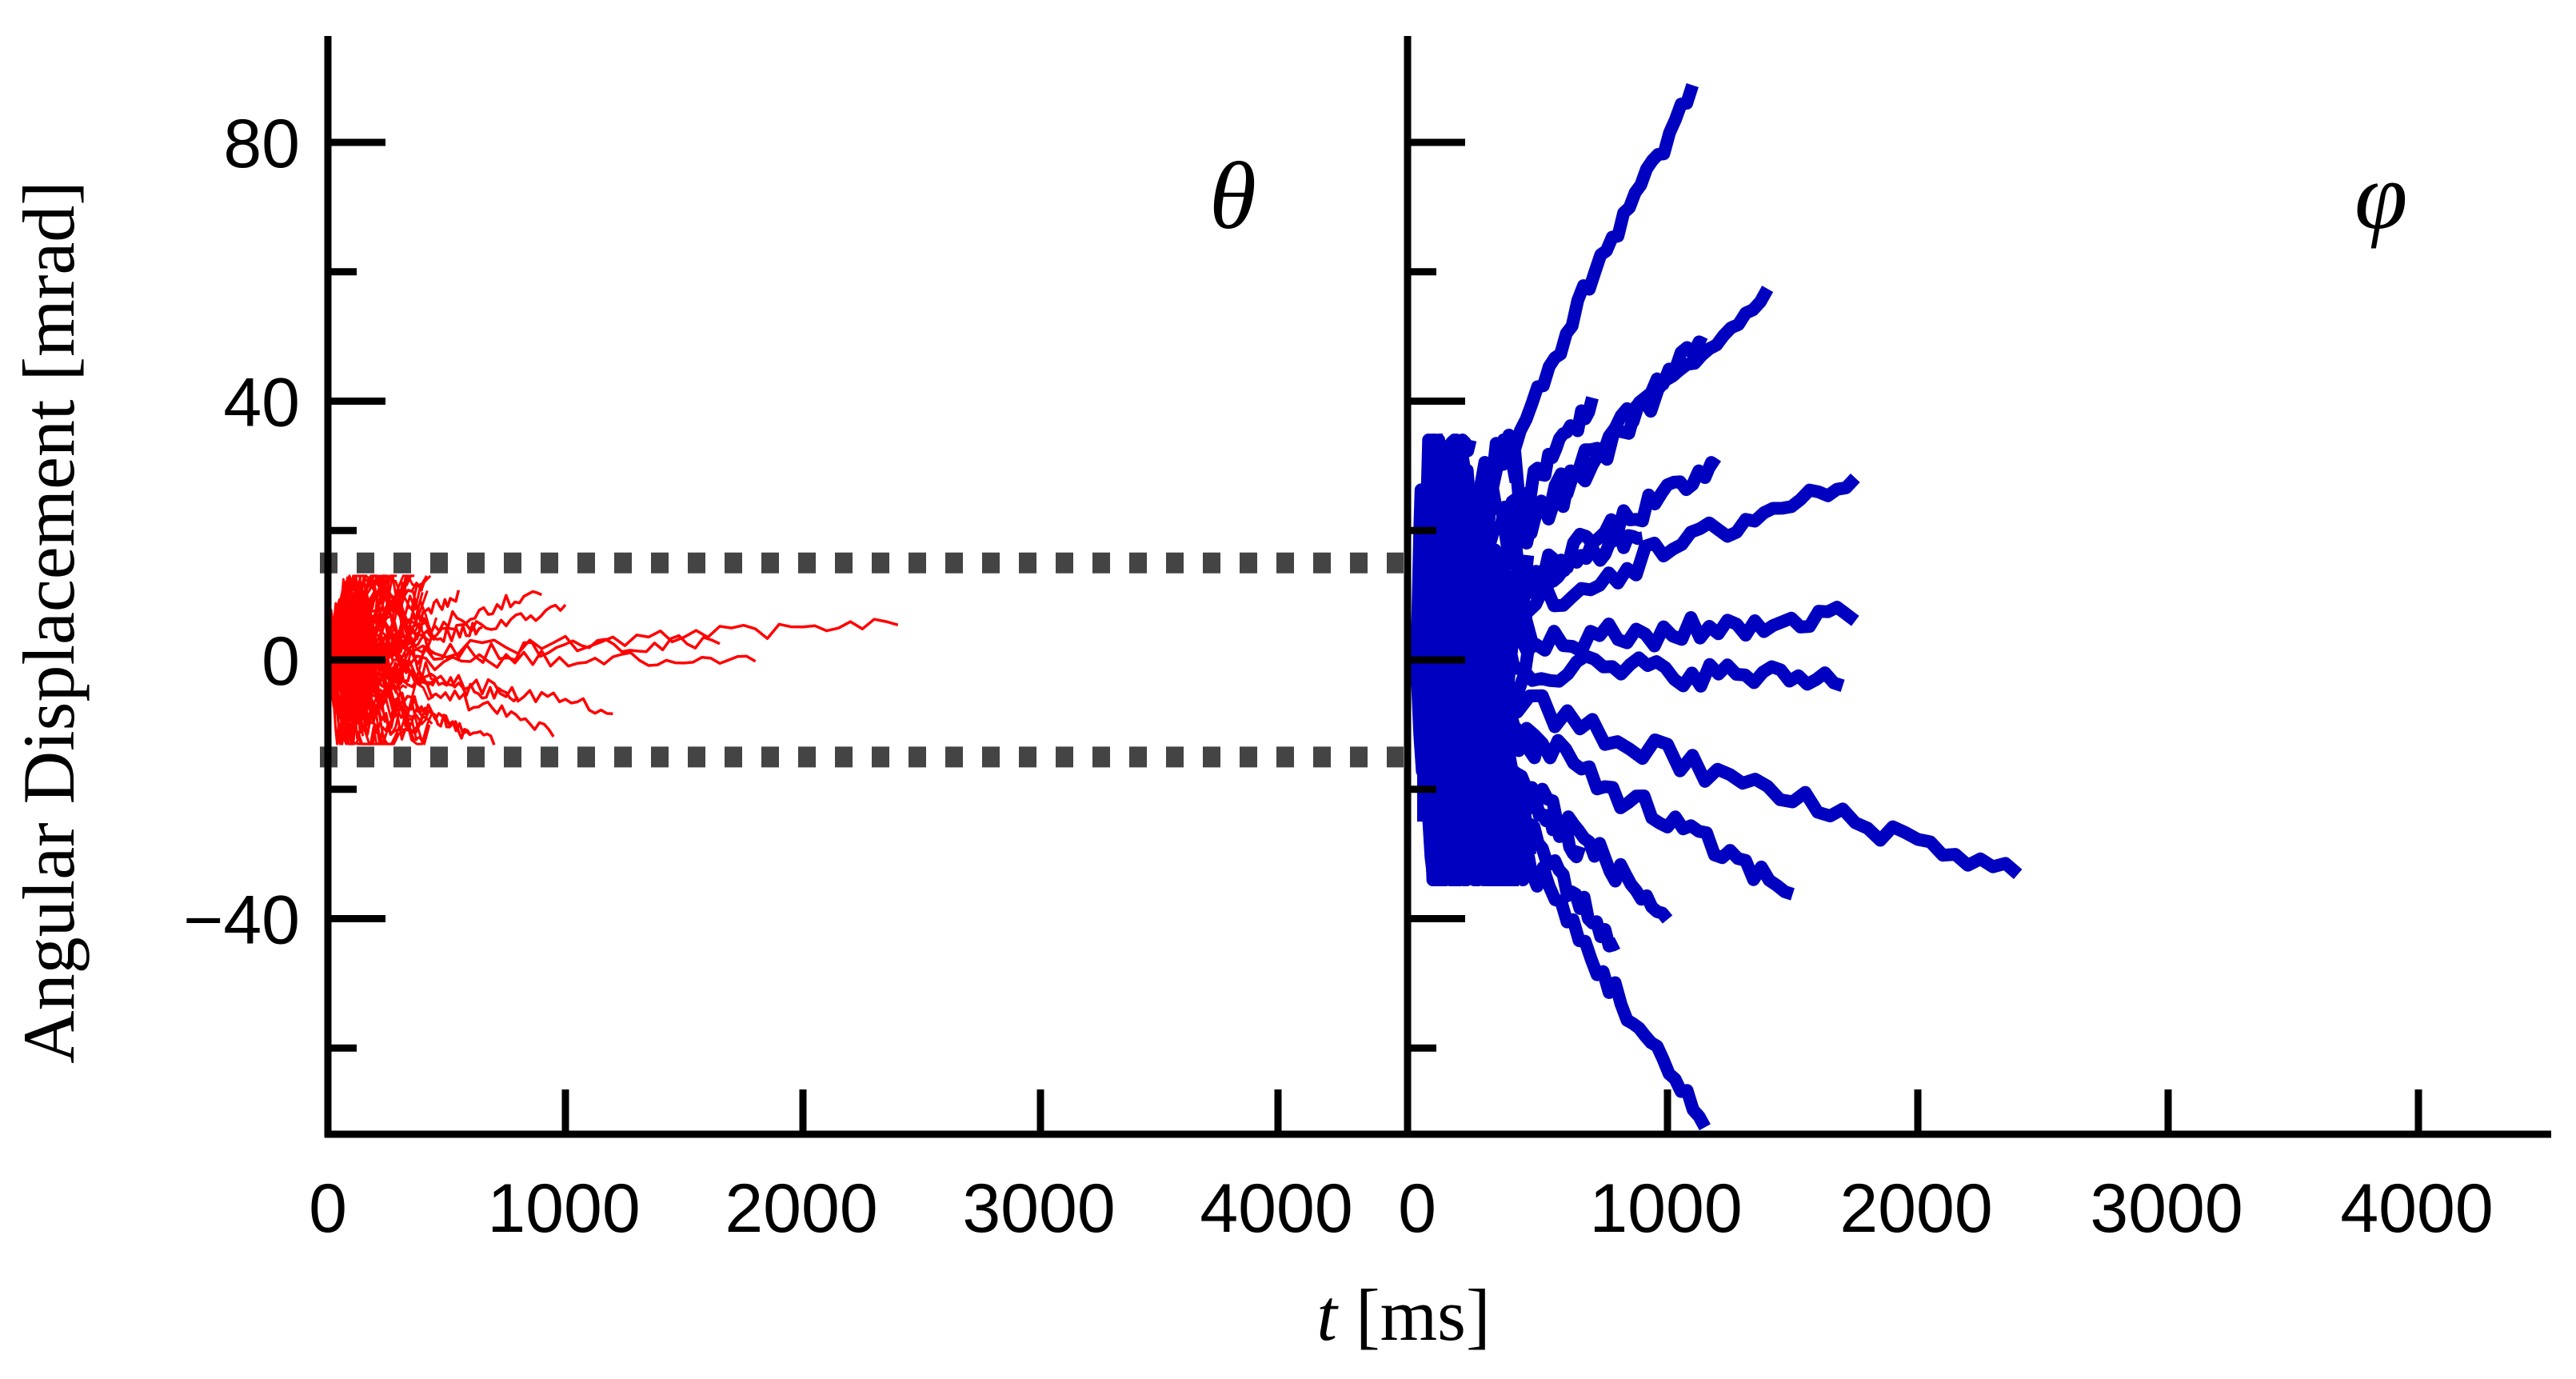 This screenshot has height=1379, width=2576. Describe the element at coordinates (2417, 1208) in the screenshot. I see `phi-x-tick-label: 4000` at that location.